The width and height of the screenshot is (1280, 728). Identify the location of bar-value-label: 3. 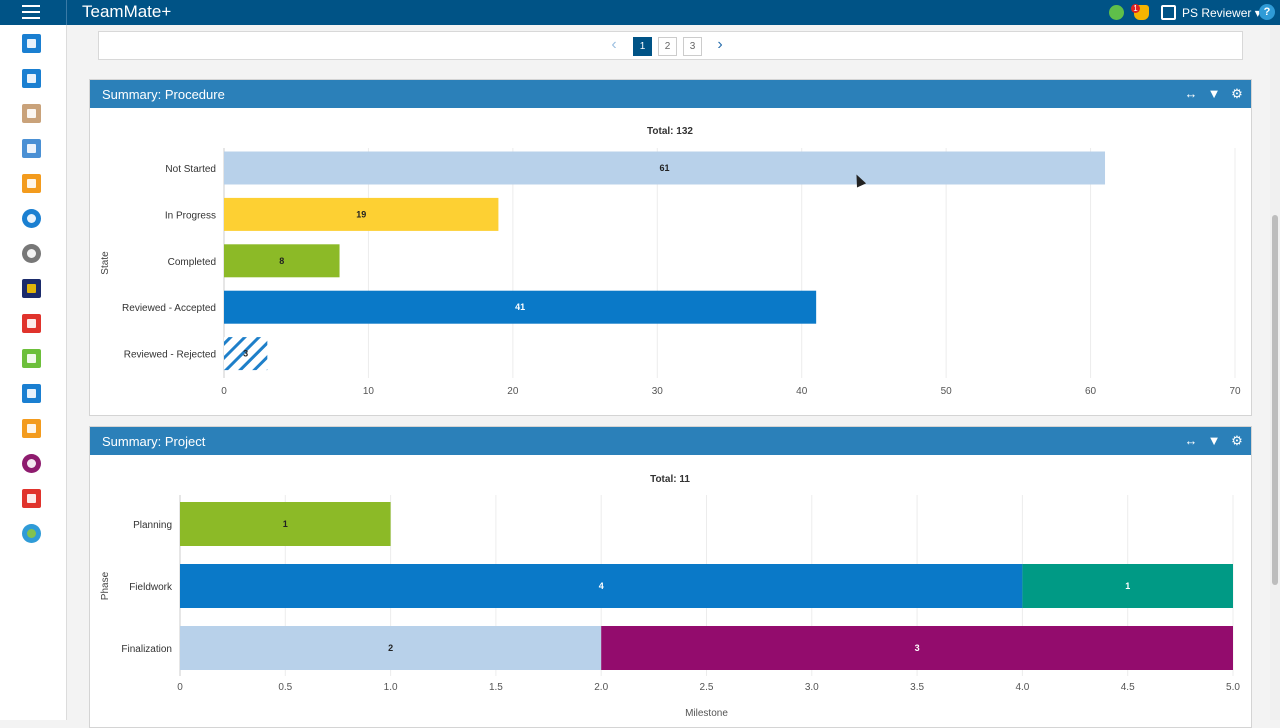
(245, 354).